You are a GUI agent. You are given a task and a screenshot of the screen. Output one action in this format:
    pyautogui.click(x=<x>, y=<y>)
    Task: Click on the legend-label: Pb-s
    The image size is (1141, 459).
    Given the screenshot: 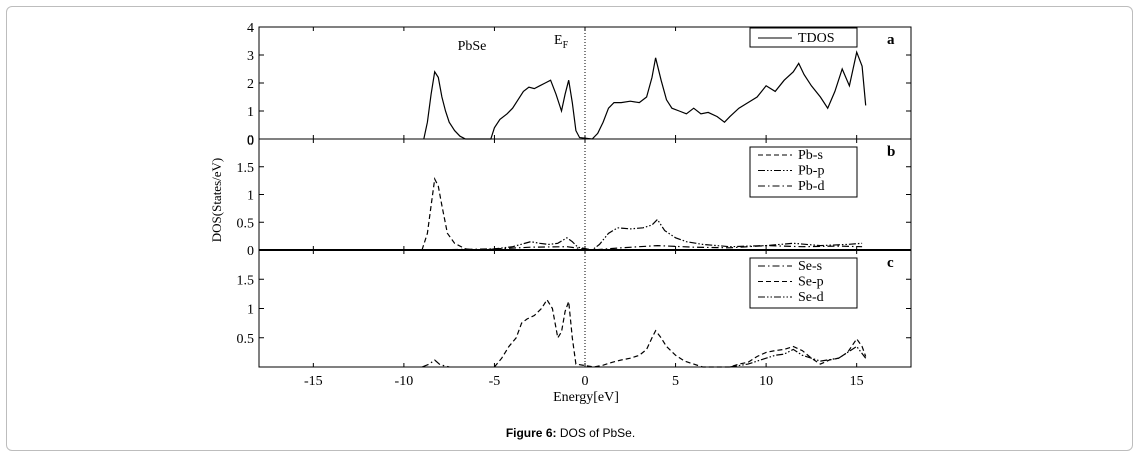 What is the action you would take?
    pyautogui.click(x=810, y=155)
    